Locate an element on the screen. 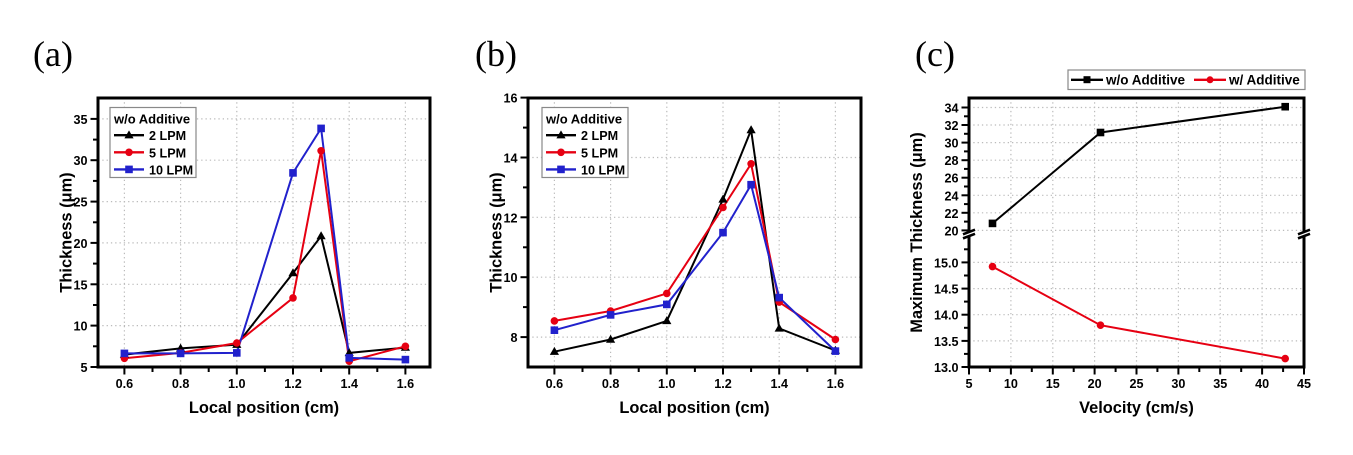  svg-text: 8 is located at coordinates (513, 338).